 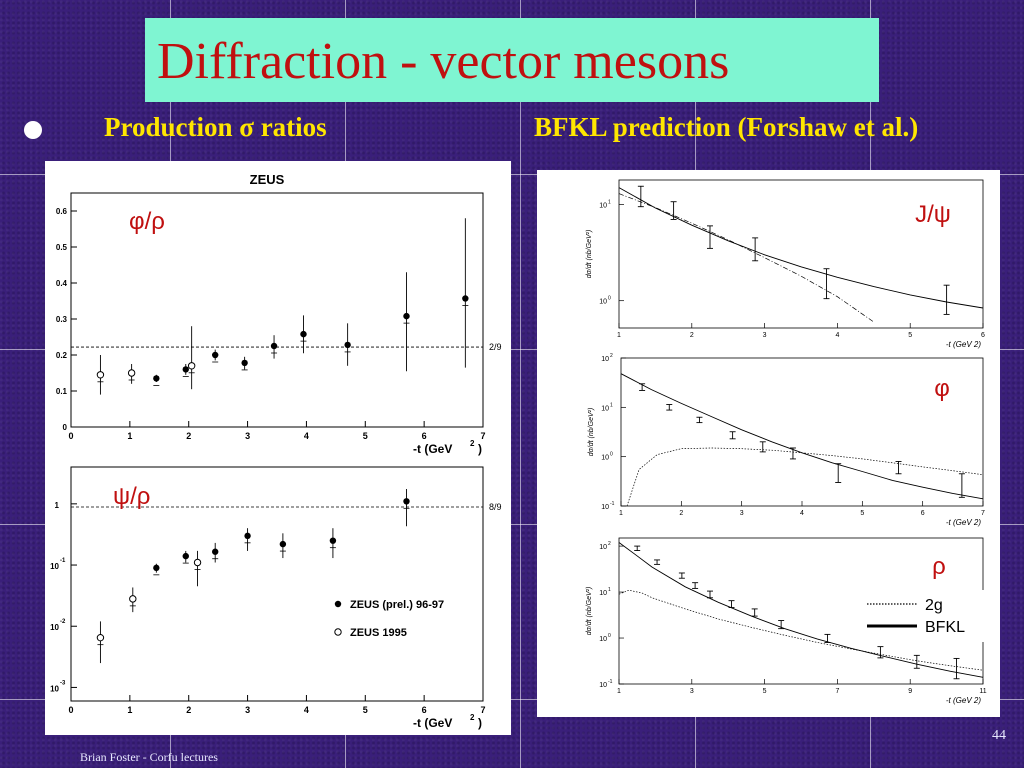 I want to click on y-tick-label: 0.3, so click(x=62, y=319).